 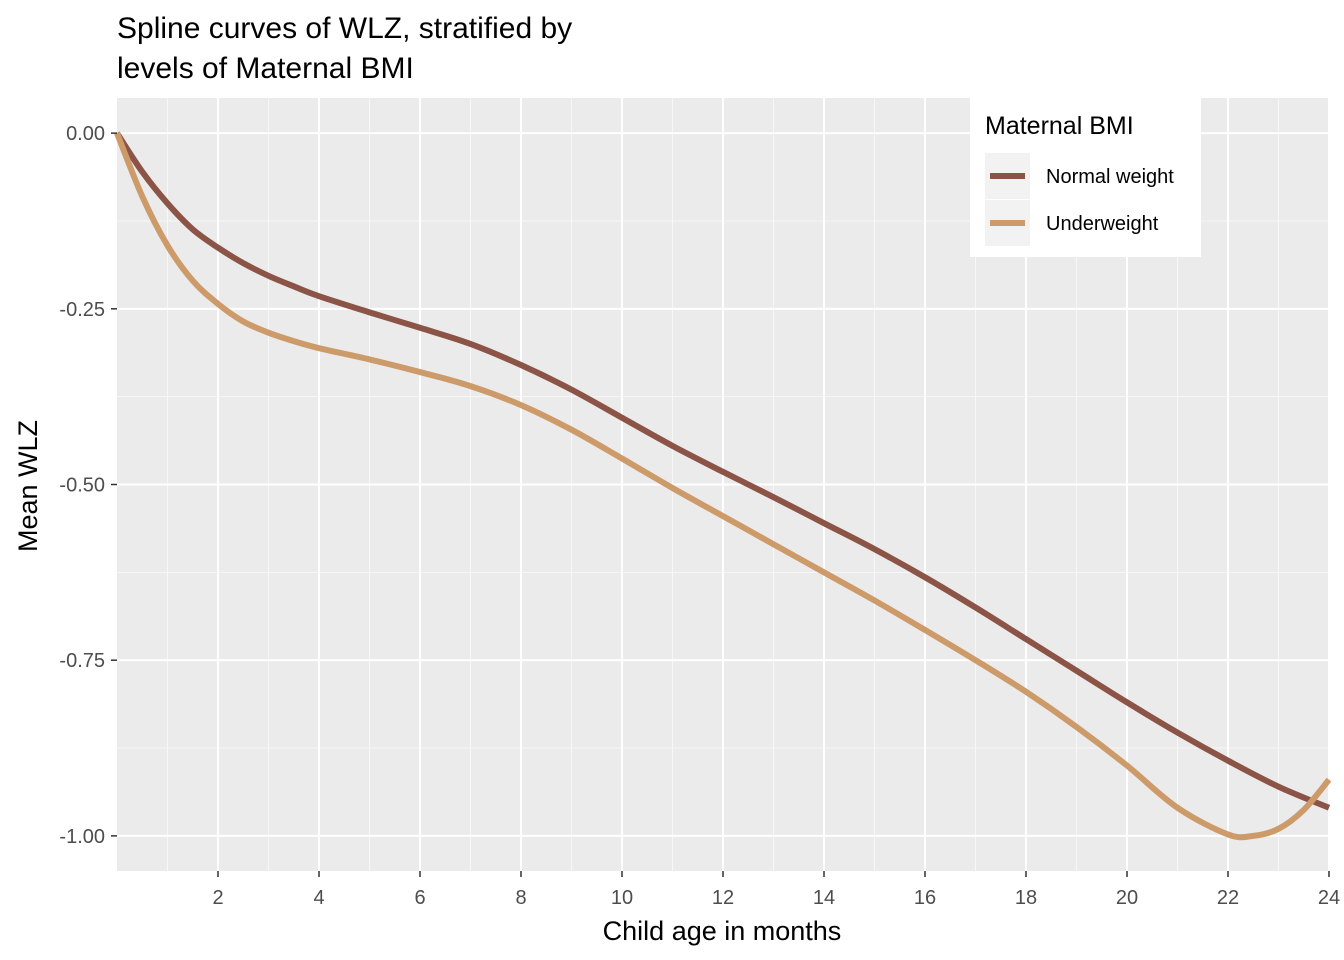 What do you see at coordinates (824, 898) in the screenshot?
I see `x-tick-label: 14` at bounding box center [824, 898].